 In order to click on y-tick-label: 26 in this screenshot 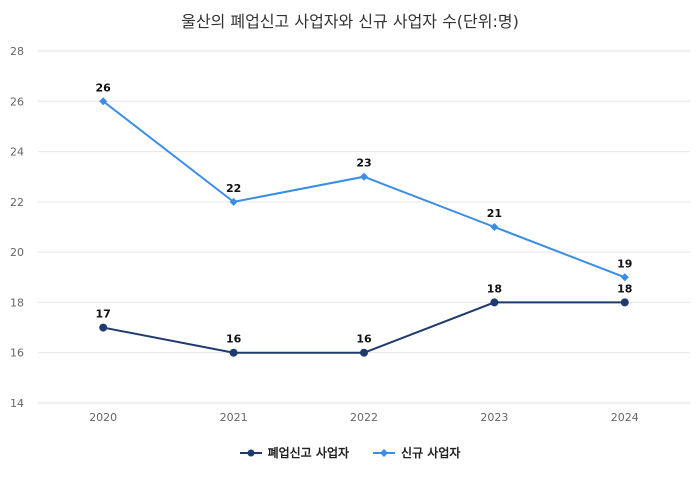, I will do `click(17, 101)`.